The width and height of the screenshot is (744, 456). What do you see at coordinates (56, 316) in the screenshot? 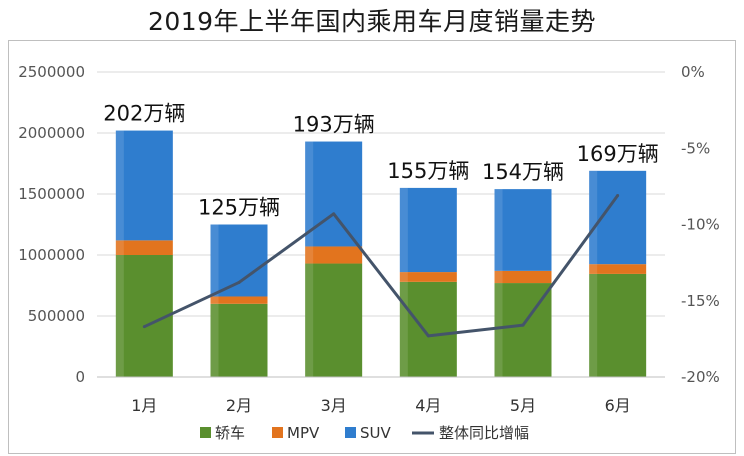
I see `y-left-tick-label: 500000` at bounding box center [56, 316].